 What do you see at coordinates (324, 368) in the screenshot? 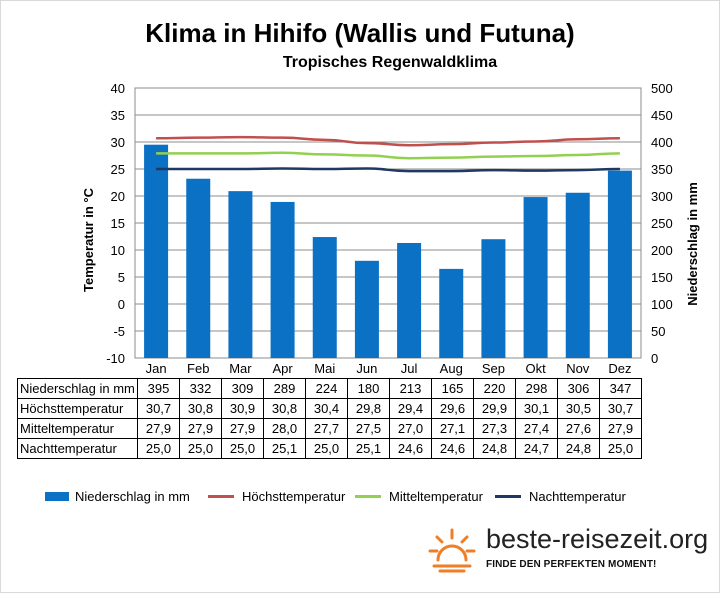
I see `x-category-label: Mai` at bounding box center [324, 368].